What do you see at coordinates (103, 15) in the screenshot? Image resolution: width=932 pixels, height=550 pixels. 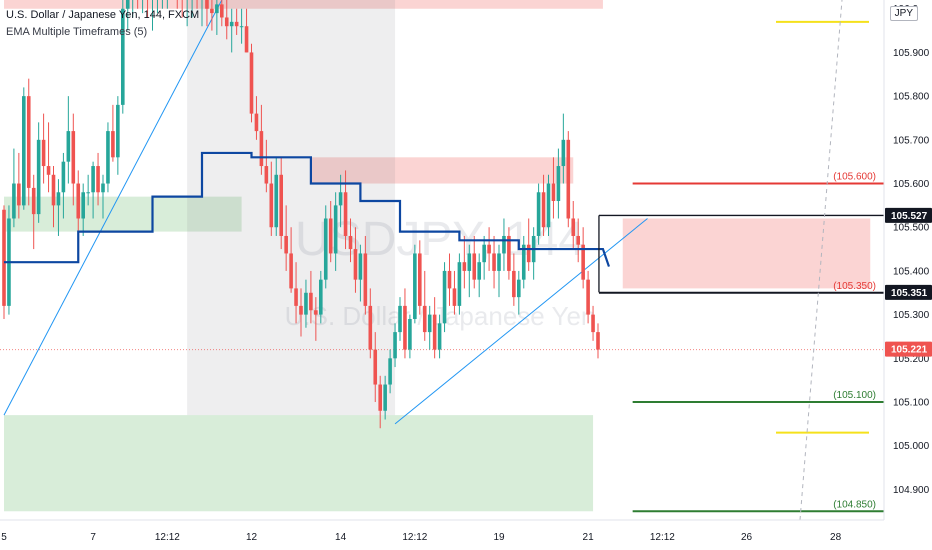 I see `symbol-title: U.S. Dollar / Japanese Yen, 144, FXCM` at bounding box center [103, 15].